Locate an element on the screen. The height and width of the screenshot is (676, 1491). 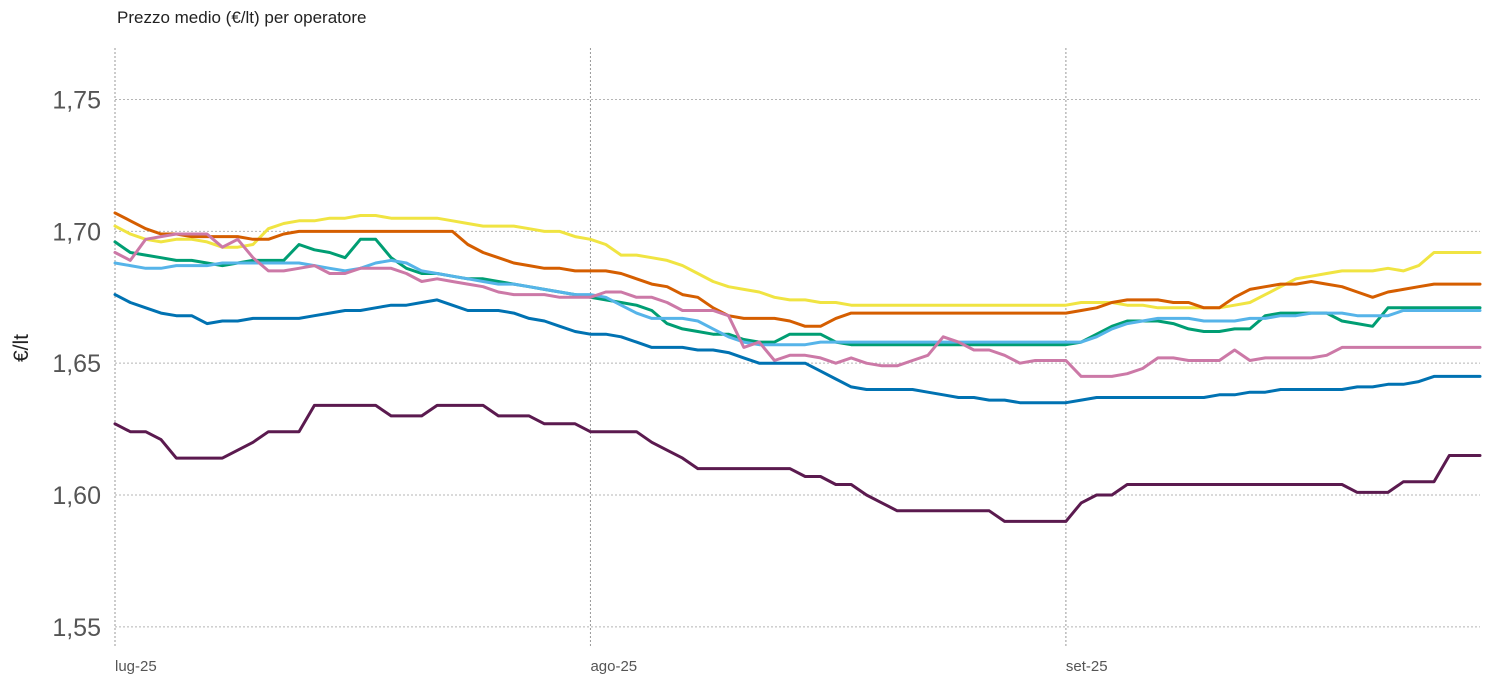
x-tick-label: lug-25 is located at coordinates (136, 666).